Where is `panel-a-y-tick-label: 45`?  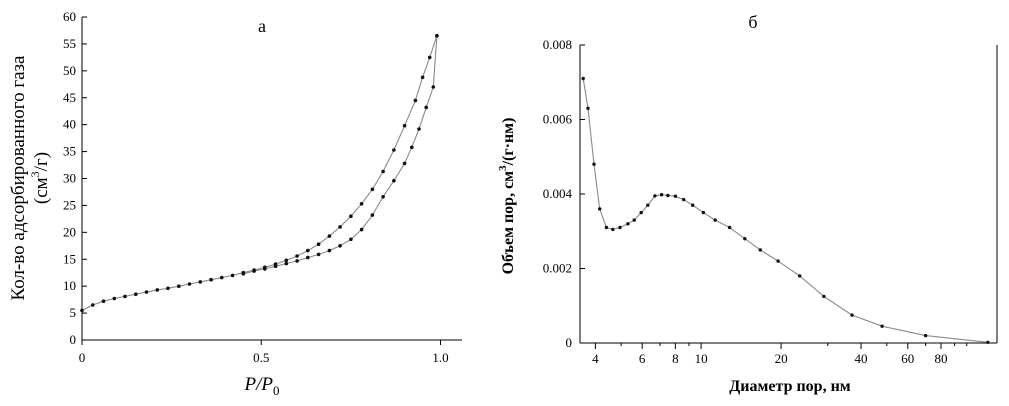
panel-a-y-tick-label: 45 is located at coordinates (69, 97).